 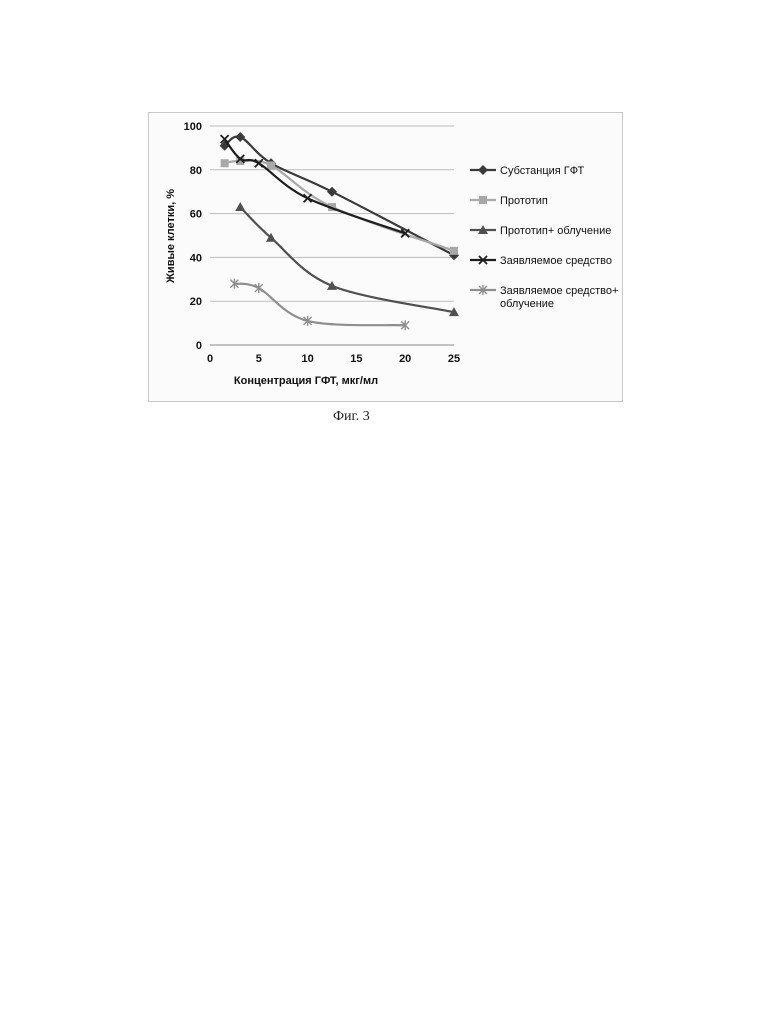 What do you see at coordinates (196, 215) in the screenshot?
I see `y-tick-label: 60` at bounding box center [196, 215].